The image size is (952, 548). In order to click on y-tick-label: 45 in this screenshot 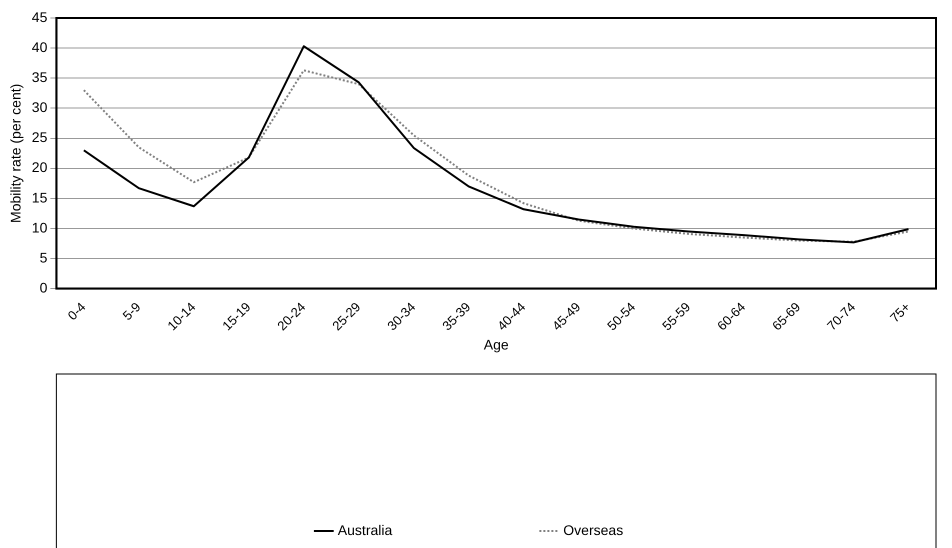, I will do `click(40, 16)`.